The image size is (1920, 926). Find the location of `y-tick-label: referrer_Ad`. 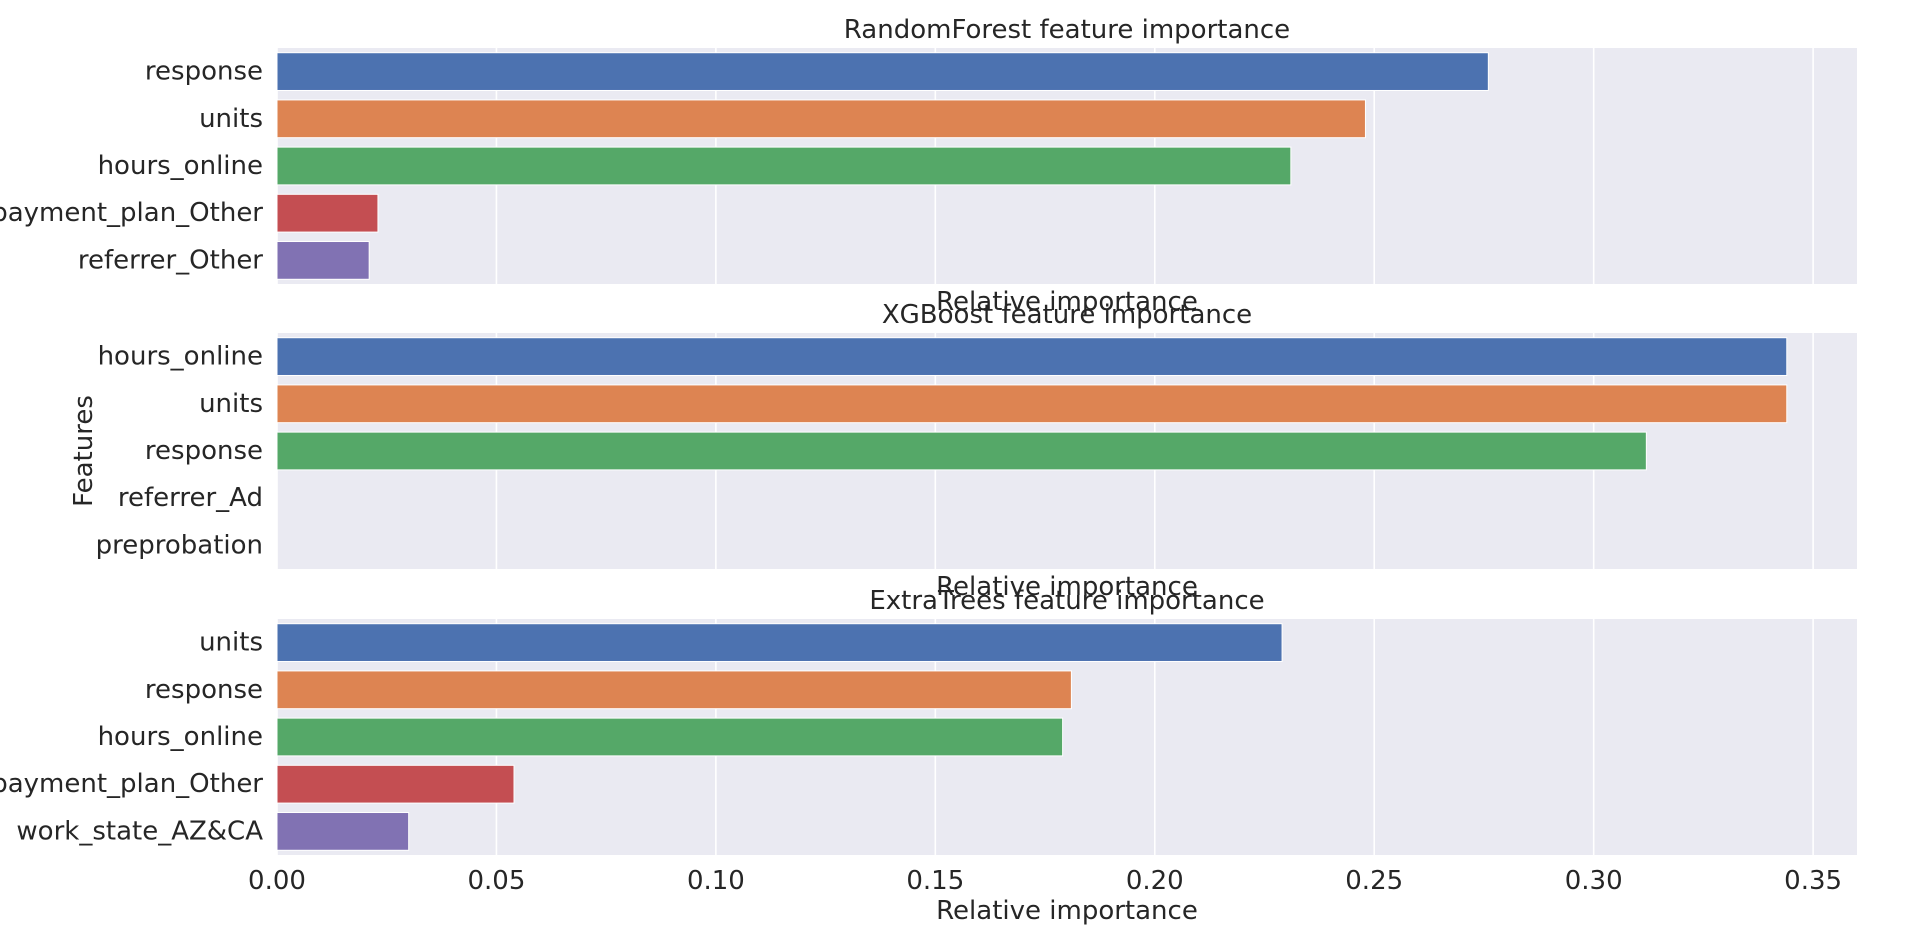

y-tick-label: referrer_Ad is located at coordinates (190, 498).